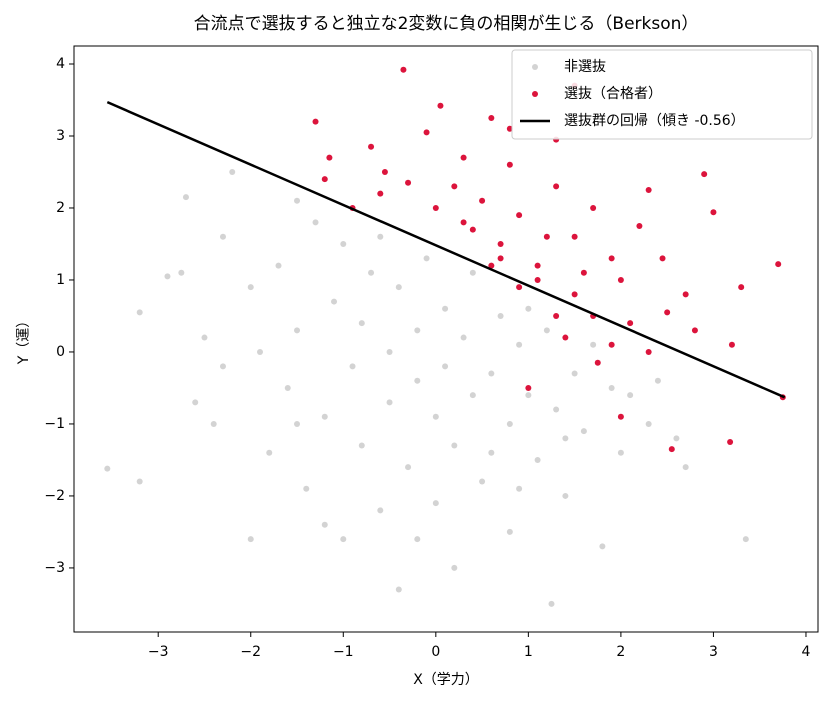  What do you see at coordinates (343, 652) in the screenshot?
I see `x-tick-label: −1` at bounding box center [343, 652].